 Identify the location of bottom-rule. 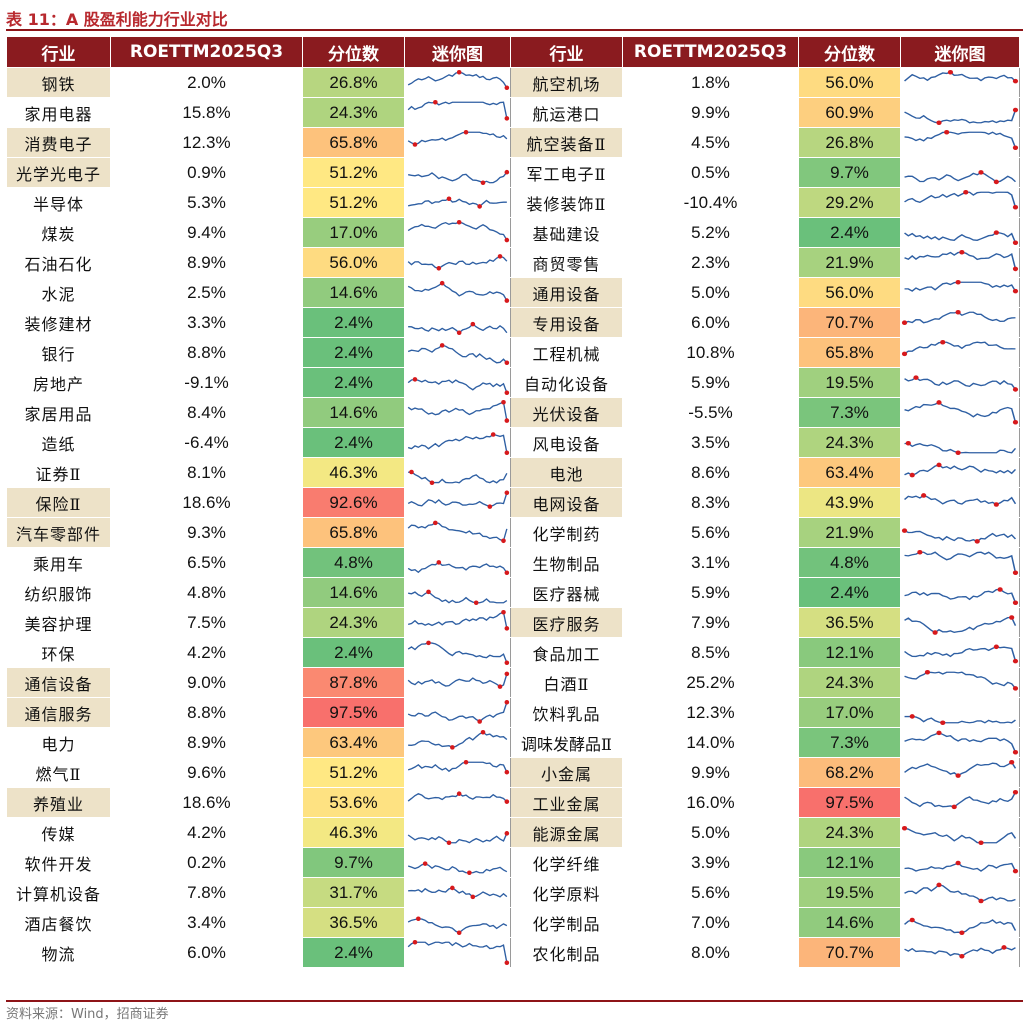
(514, 1001).